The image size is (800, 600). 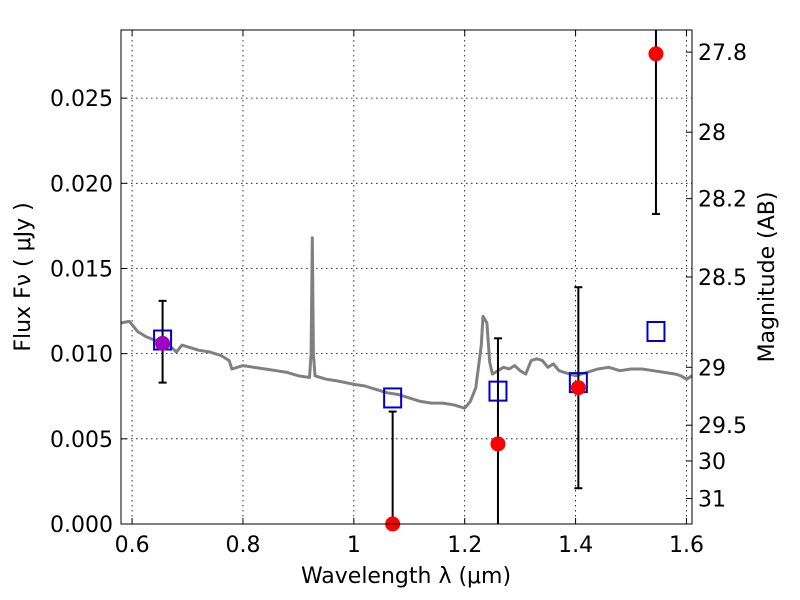 What do you see at coordinates (23, 276) in the screenshot?
I see `y-axis-title: Flux Fν ( μJy )` at bounding box center [23, 276].